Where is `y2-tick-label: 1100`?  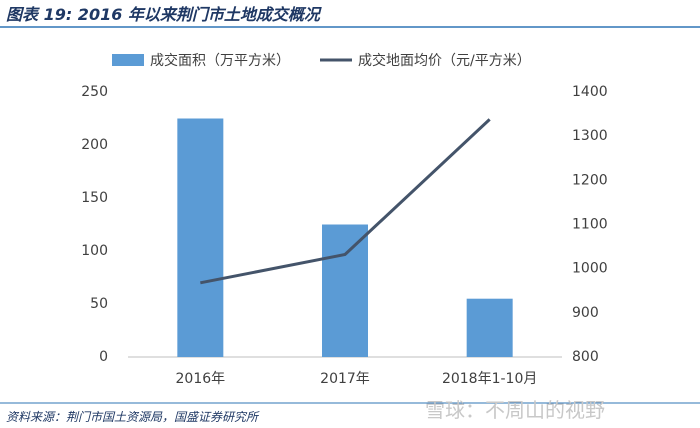
y2-tick-label: 1100 is located at coordinates (590, 225).